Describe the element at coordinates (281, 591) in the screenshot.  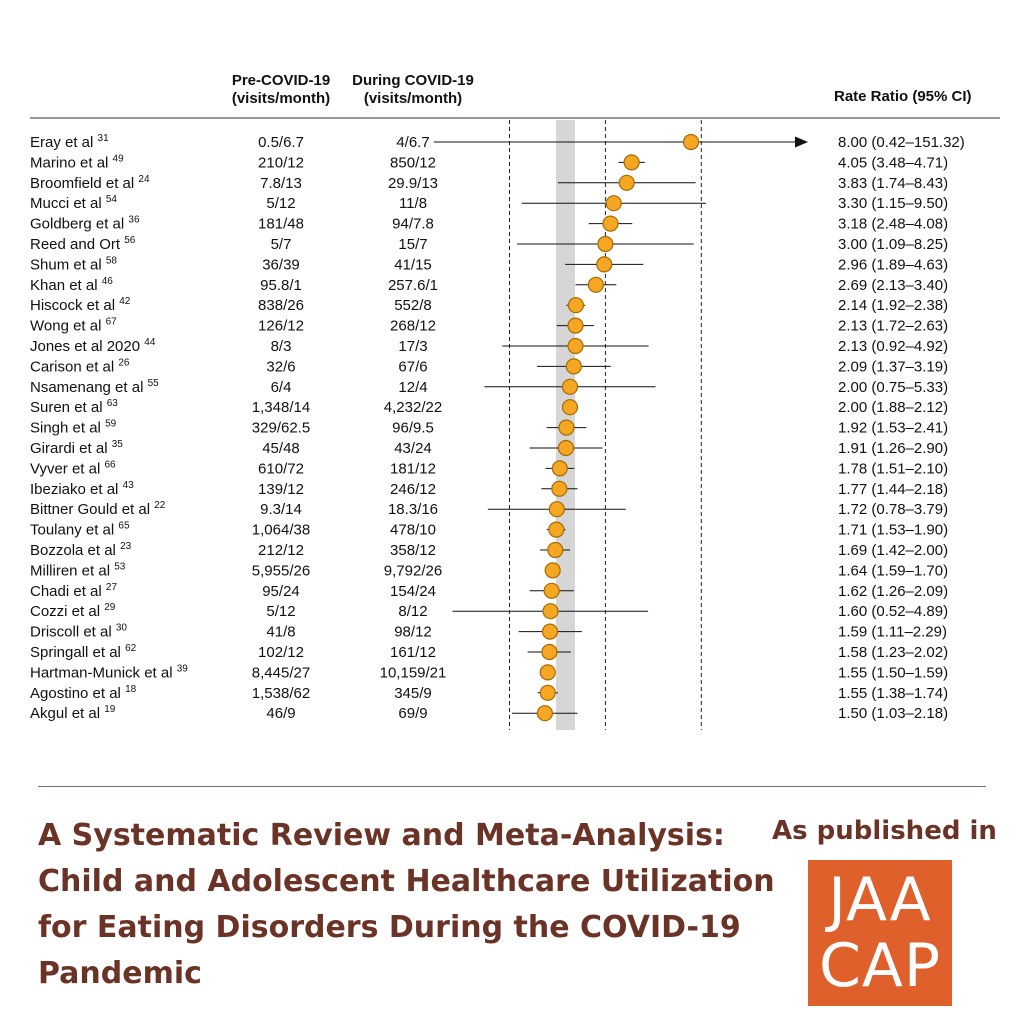
I see `pre-covid-value: 95/24` at that location.